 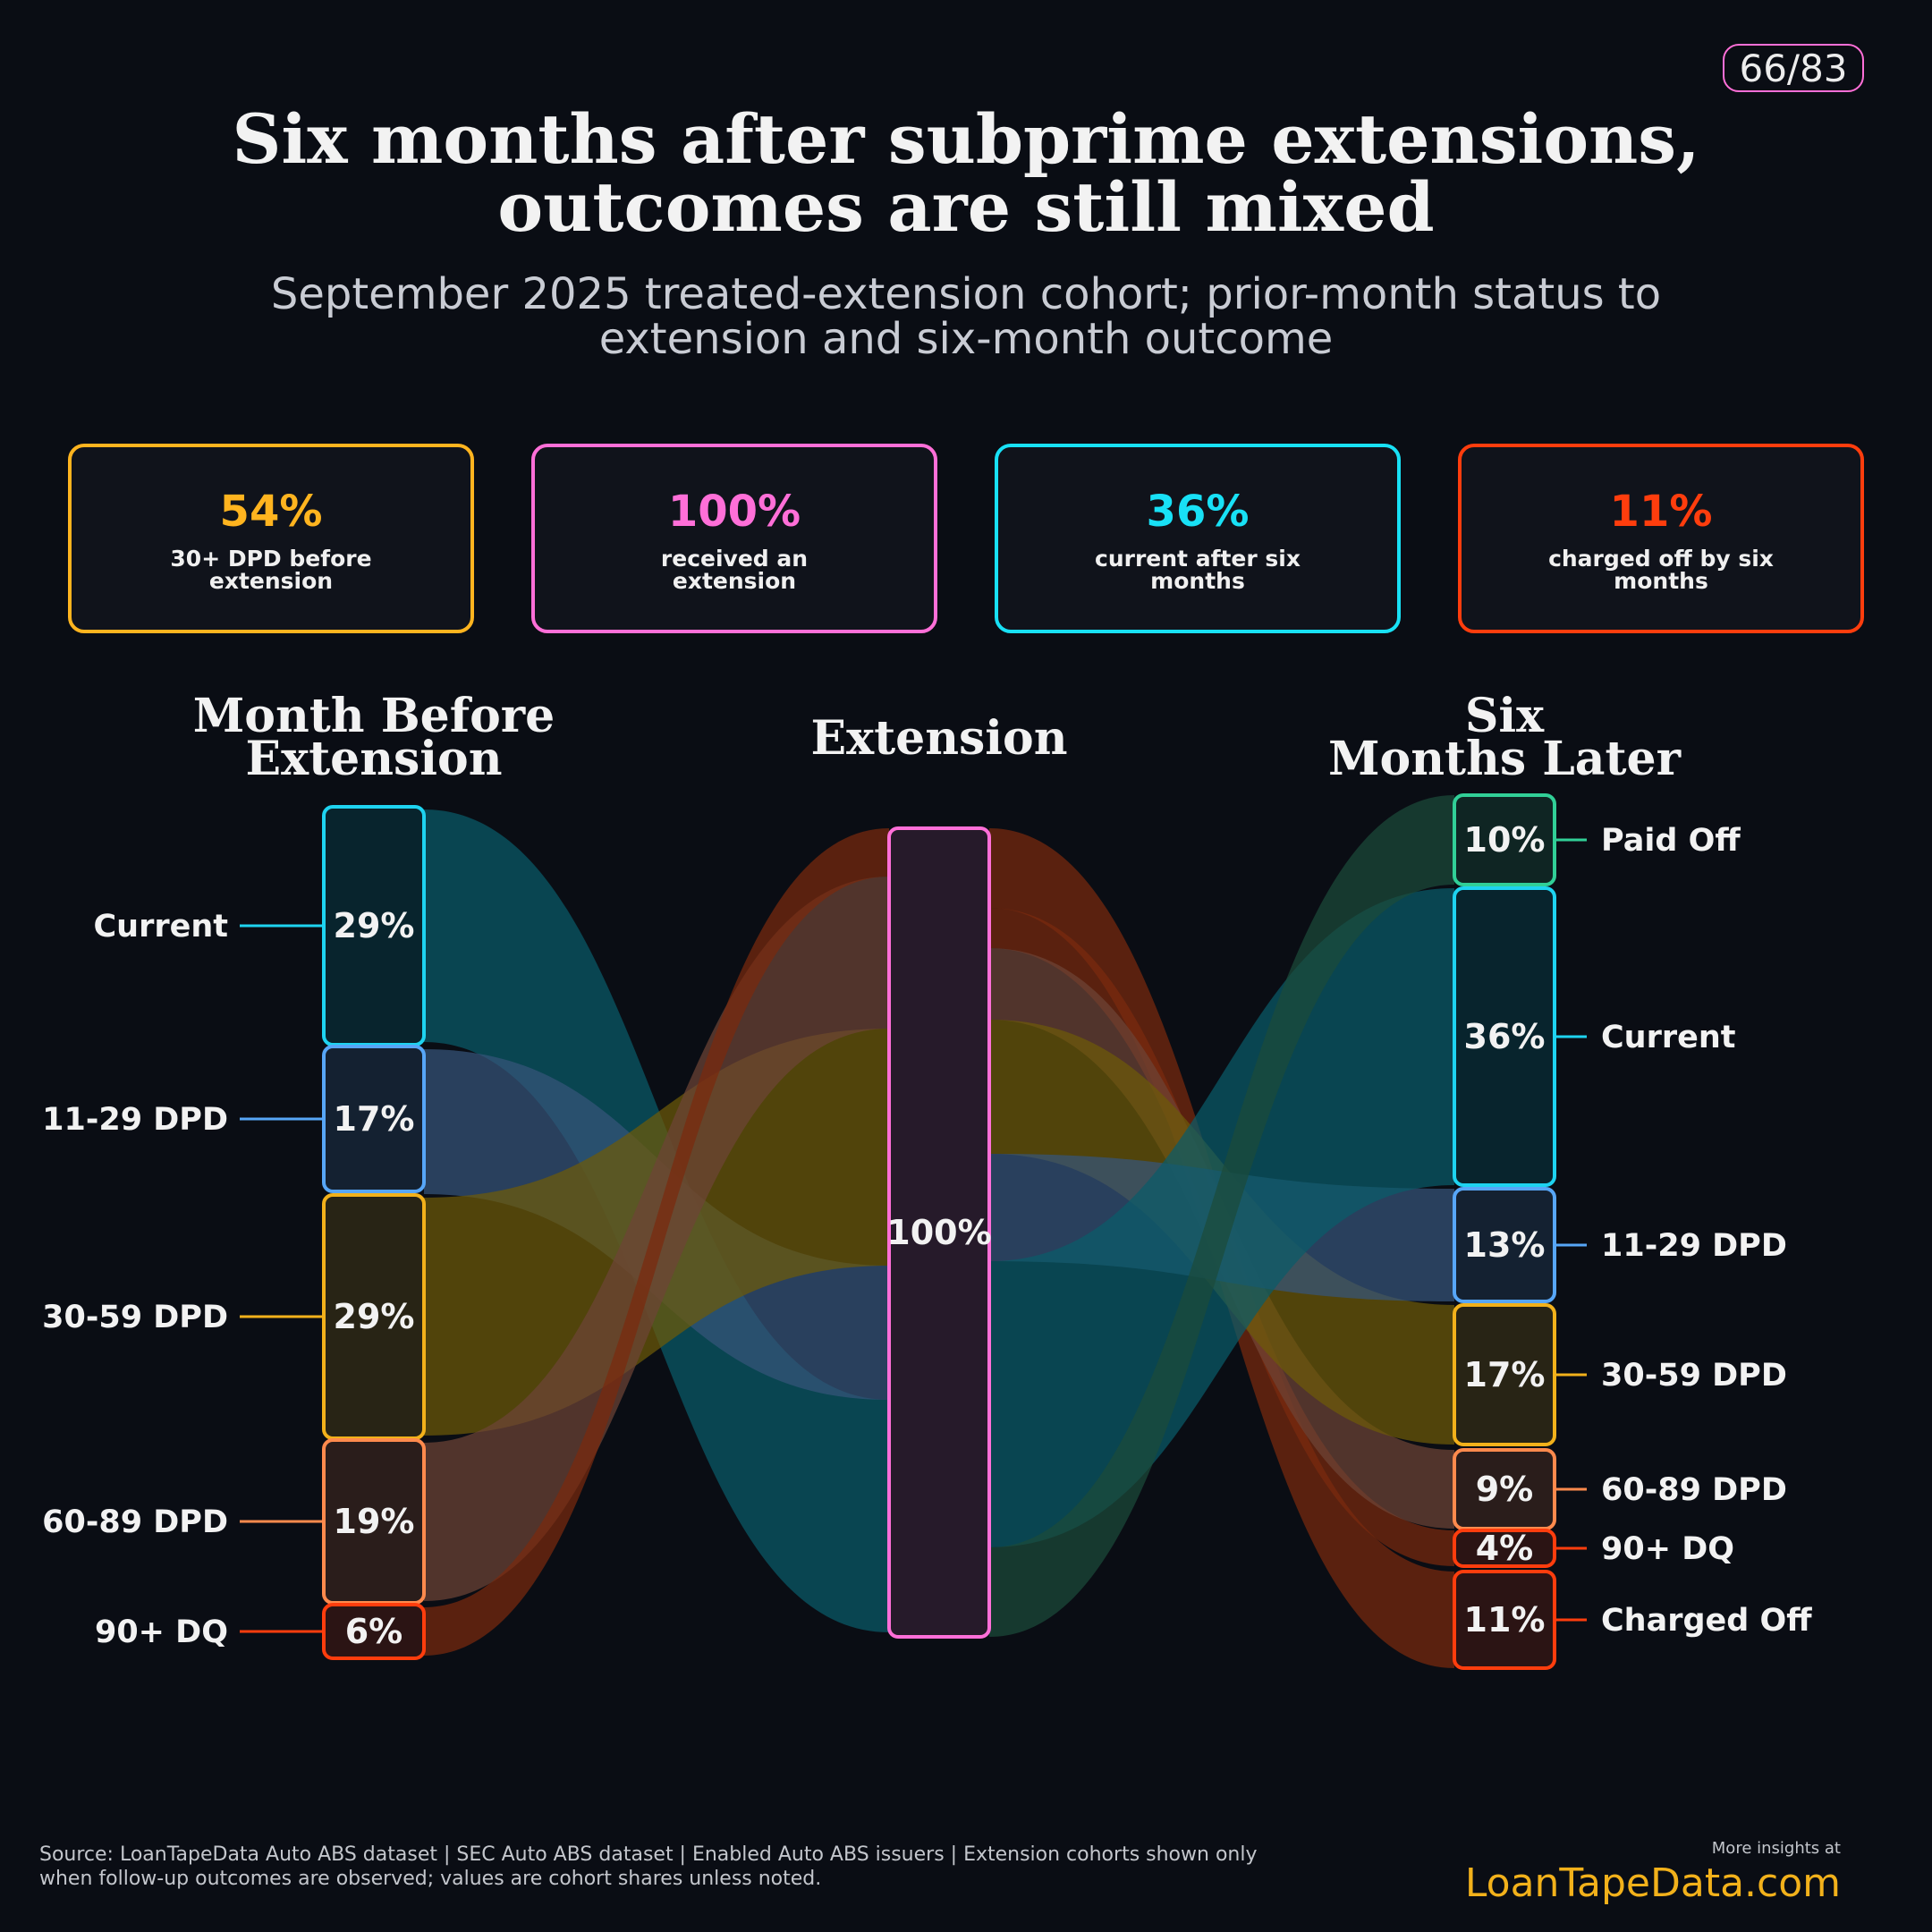 What do you see at coordinates (1505, 759) in the screenshot?
I see `stage-title-2-line-1: Months Later` at bounding box center [1505, 759].